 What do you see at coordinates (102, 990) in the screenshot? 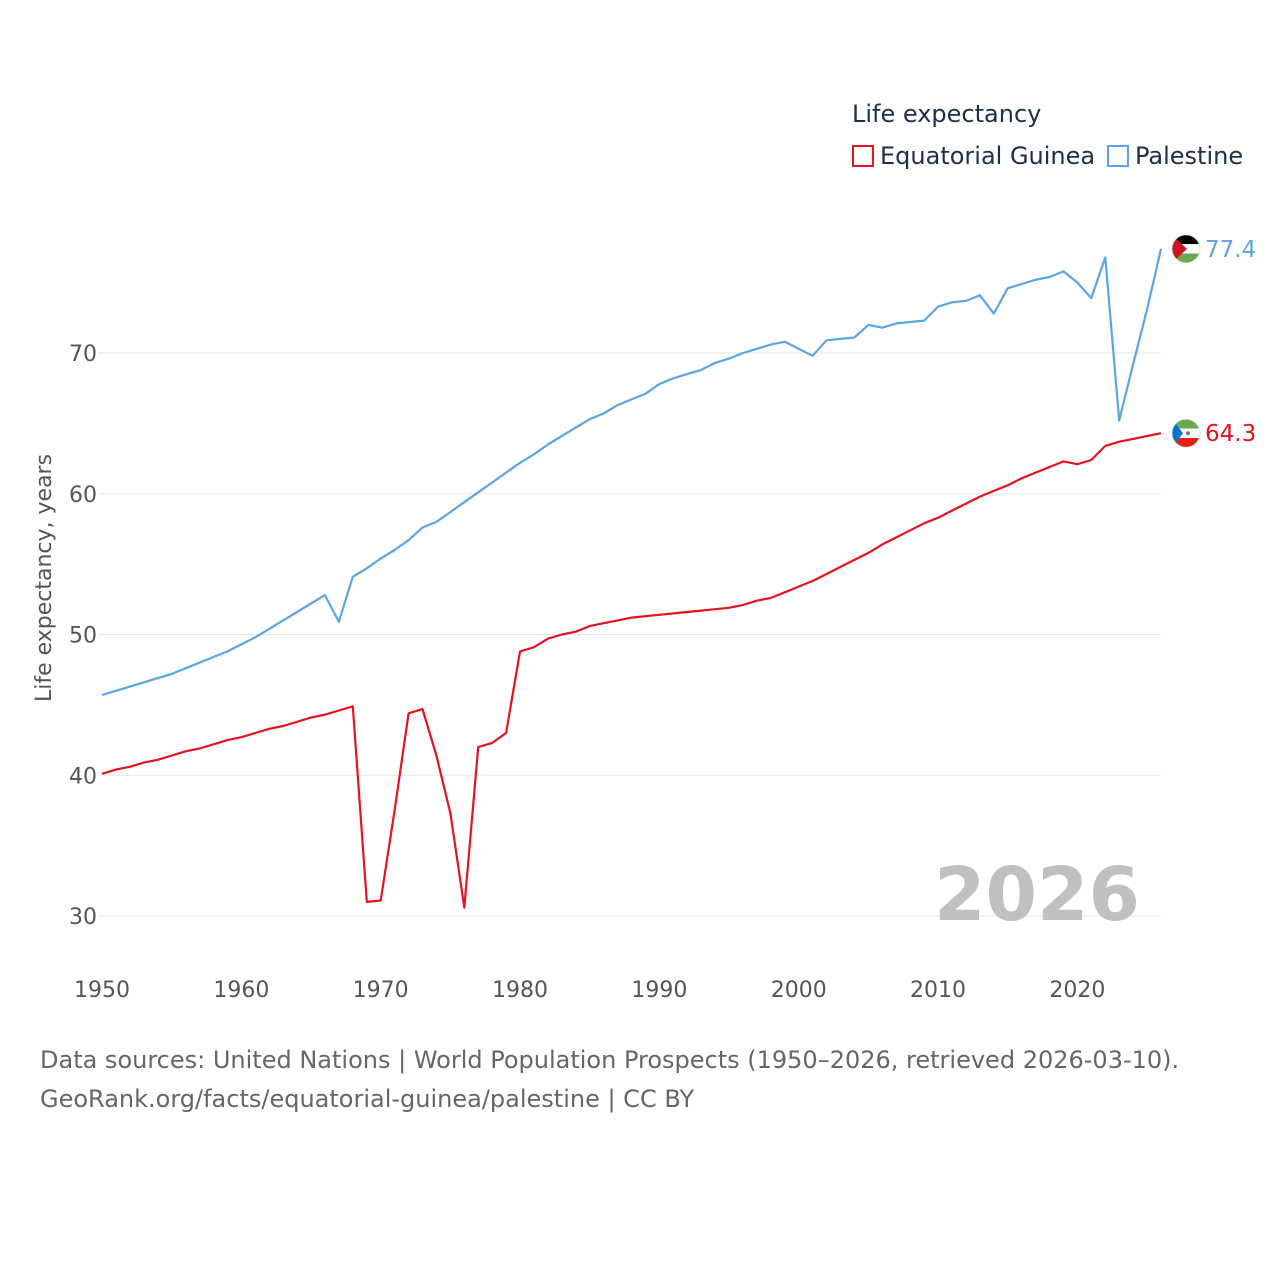
I see `x-tick-label: 1950` at bounding box center [102, 990].